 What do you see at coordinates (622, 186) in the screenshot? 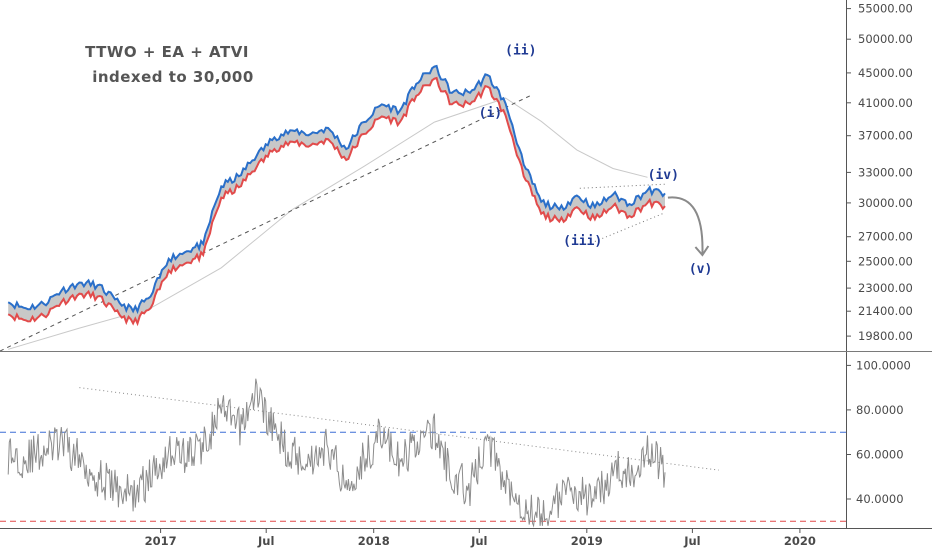
I see `triangle-upper-line` at bounding box center [622, 186].